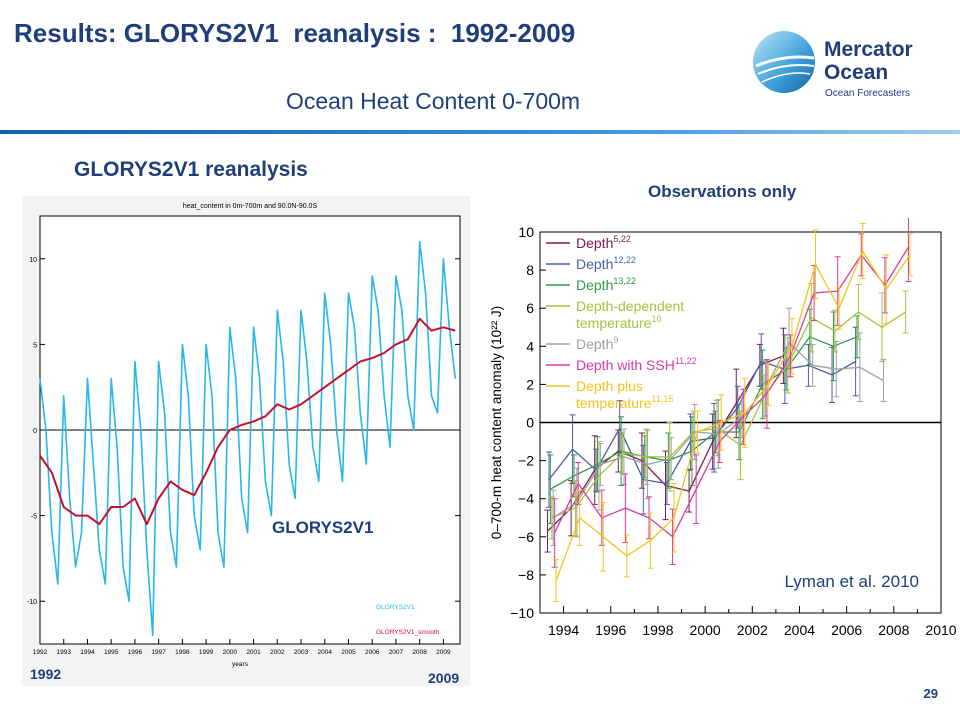 The height and width of the screenshot is (720, 960). I want to click on chart1-x-tick-label: 2004, so click(325, 652).